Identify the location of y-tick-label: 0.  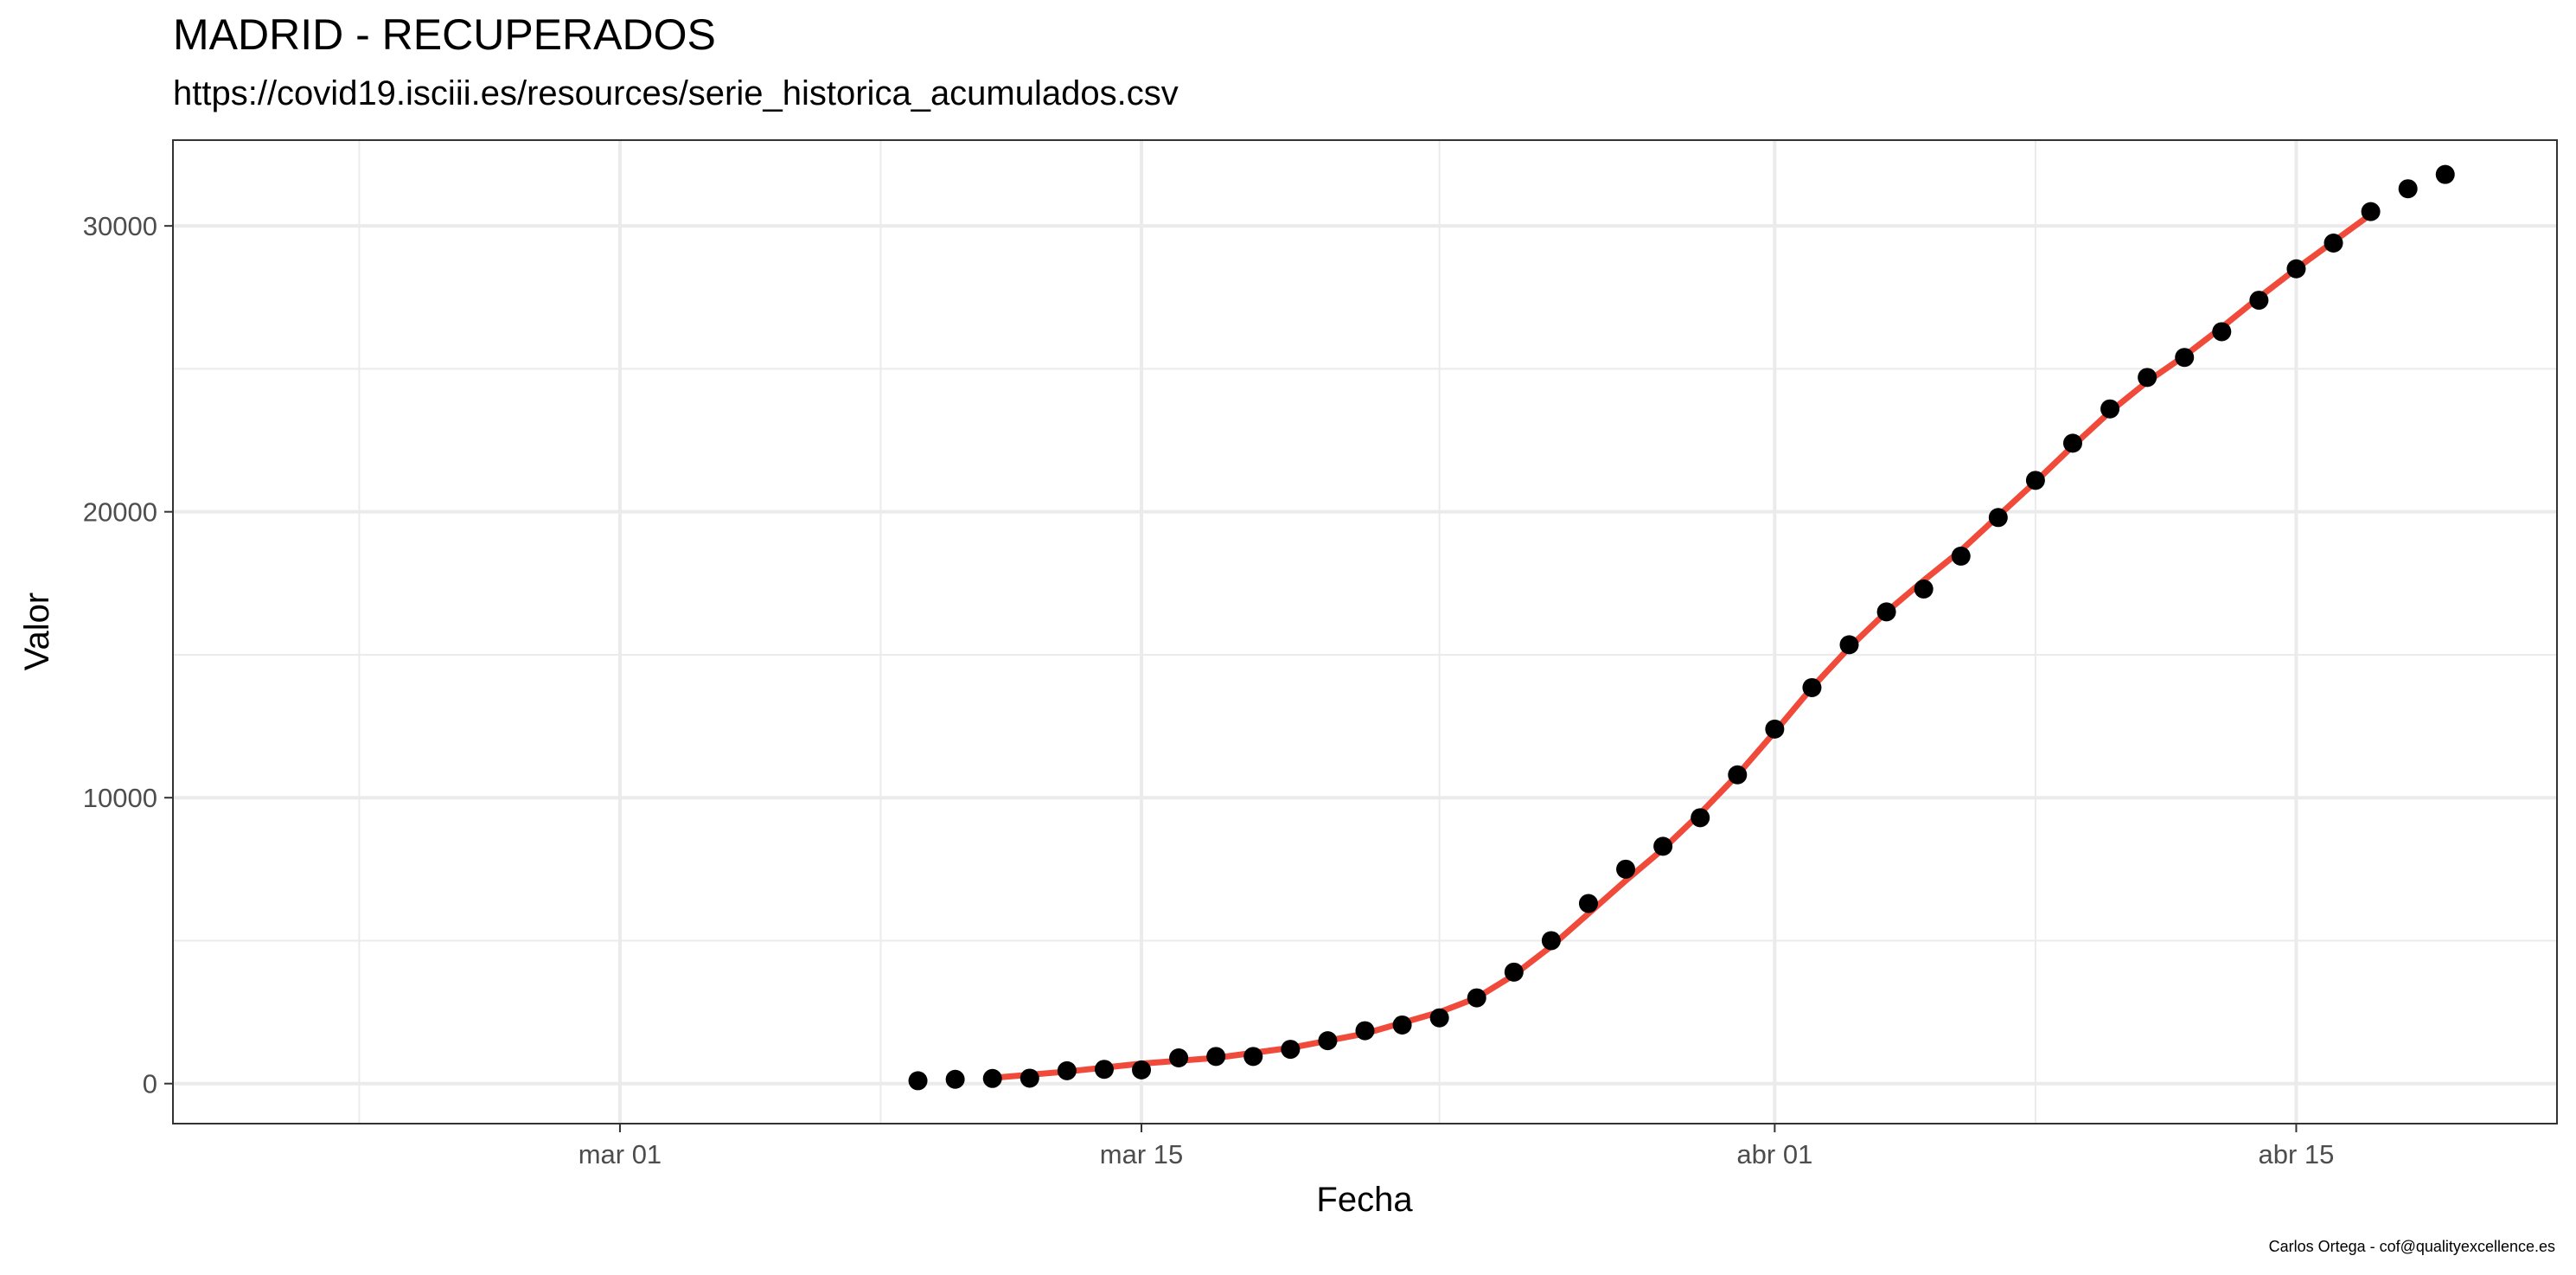
(150, 1084).